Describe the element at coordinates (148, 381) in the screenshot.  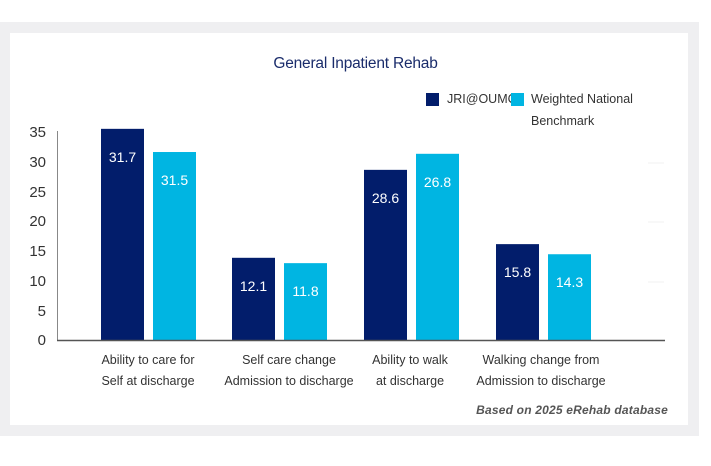
I see `x-label-line: Self at discharge` at that location.